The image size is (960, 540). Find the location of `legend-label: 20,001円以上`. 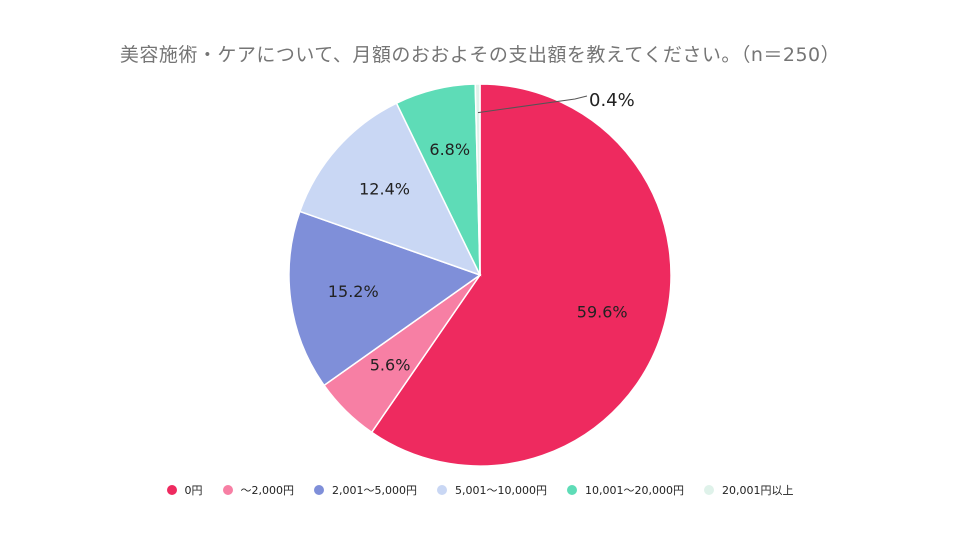

legend-label: 20,001円以上 is located at coordinates (757, 490).